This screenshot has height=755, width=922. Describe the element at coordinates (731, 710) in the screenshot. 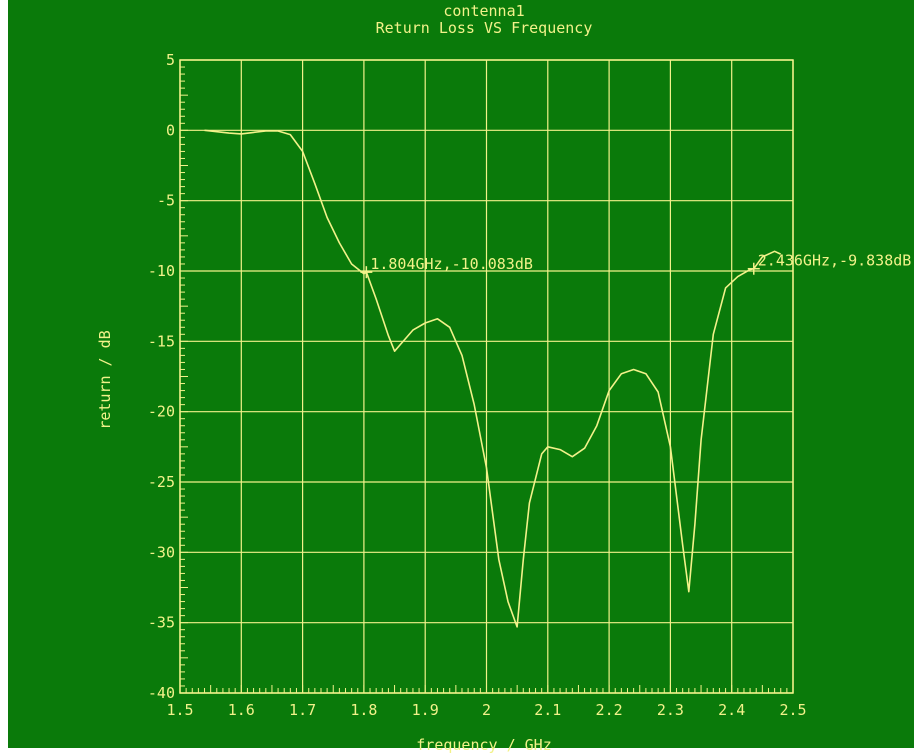

I see `x-tick-label: 2.4` at that location.